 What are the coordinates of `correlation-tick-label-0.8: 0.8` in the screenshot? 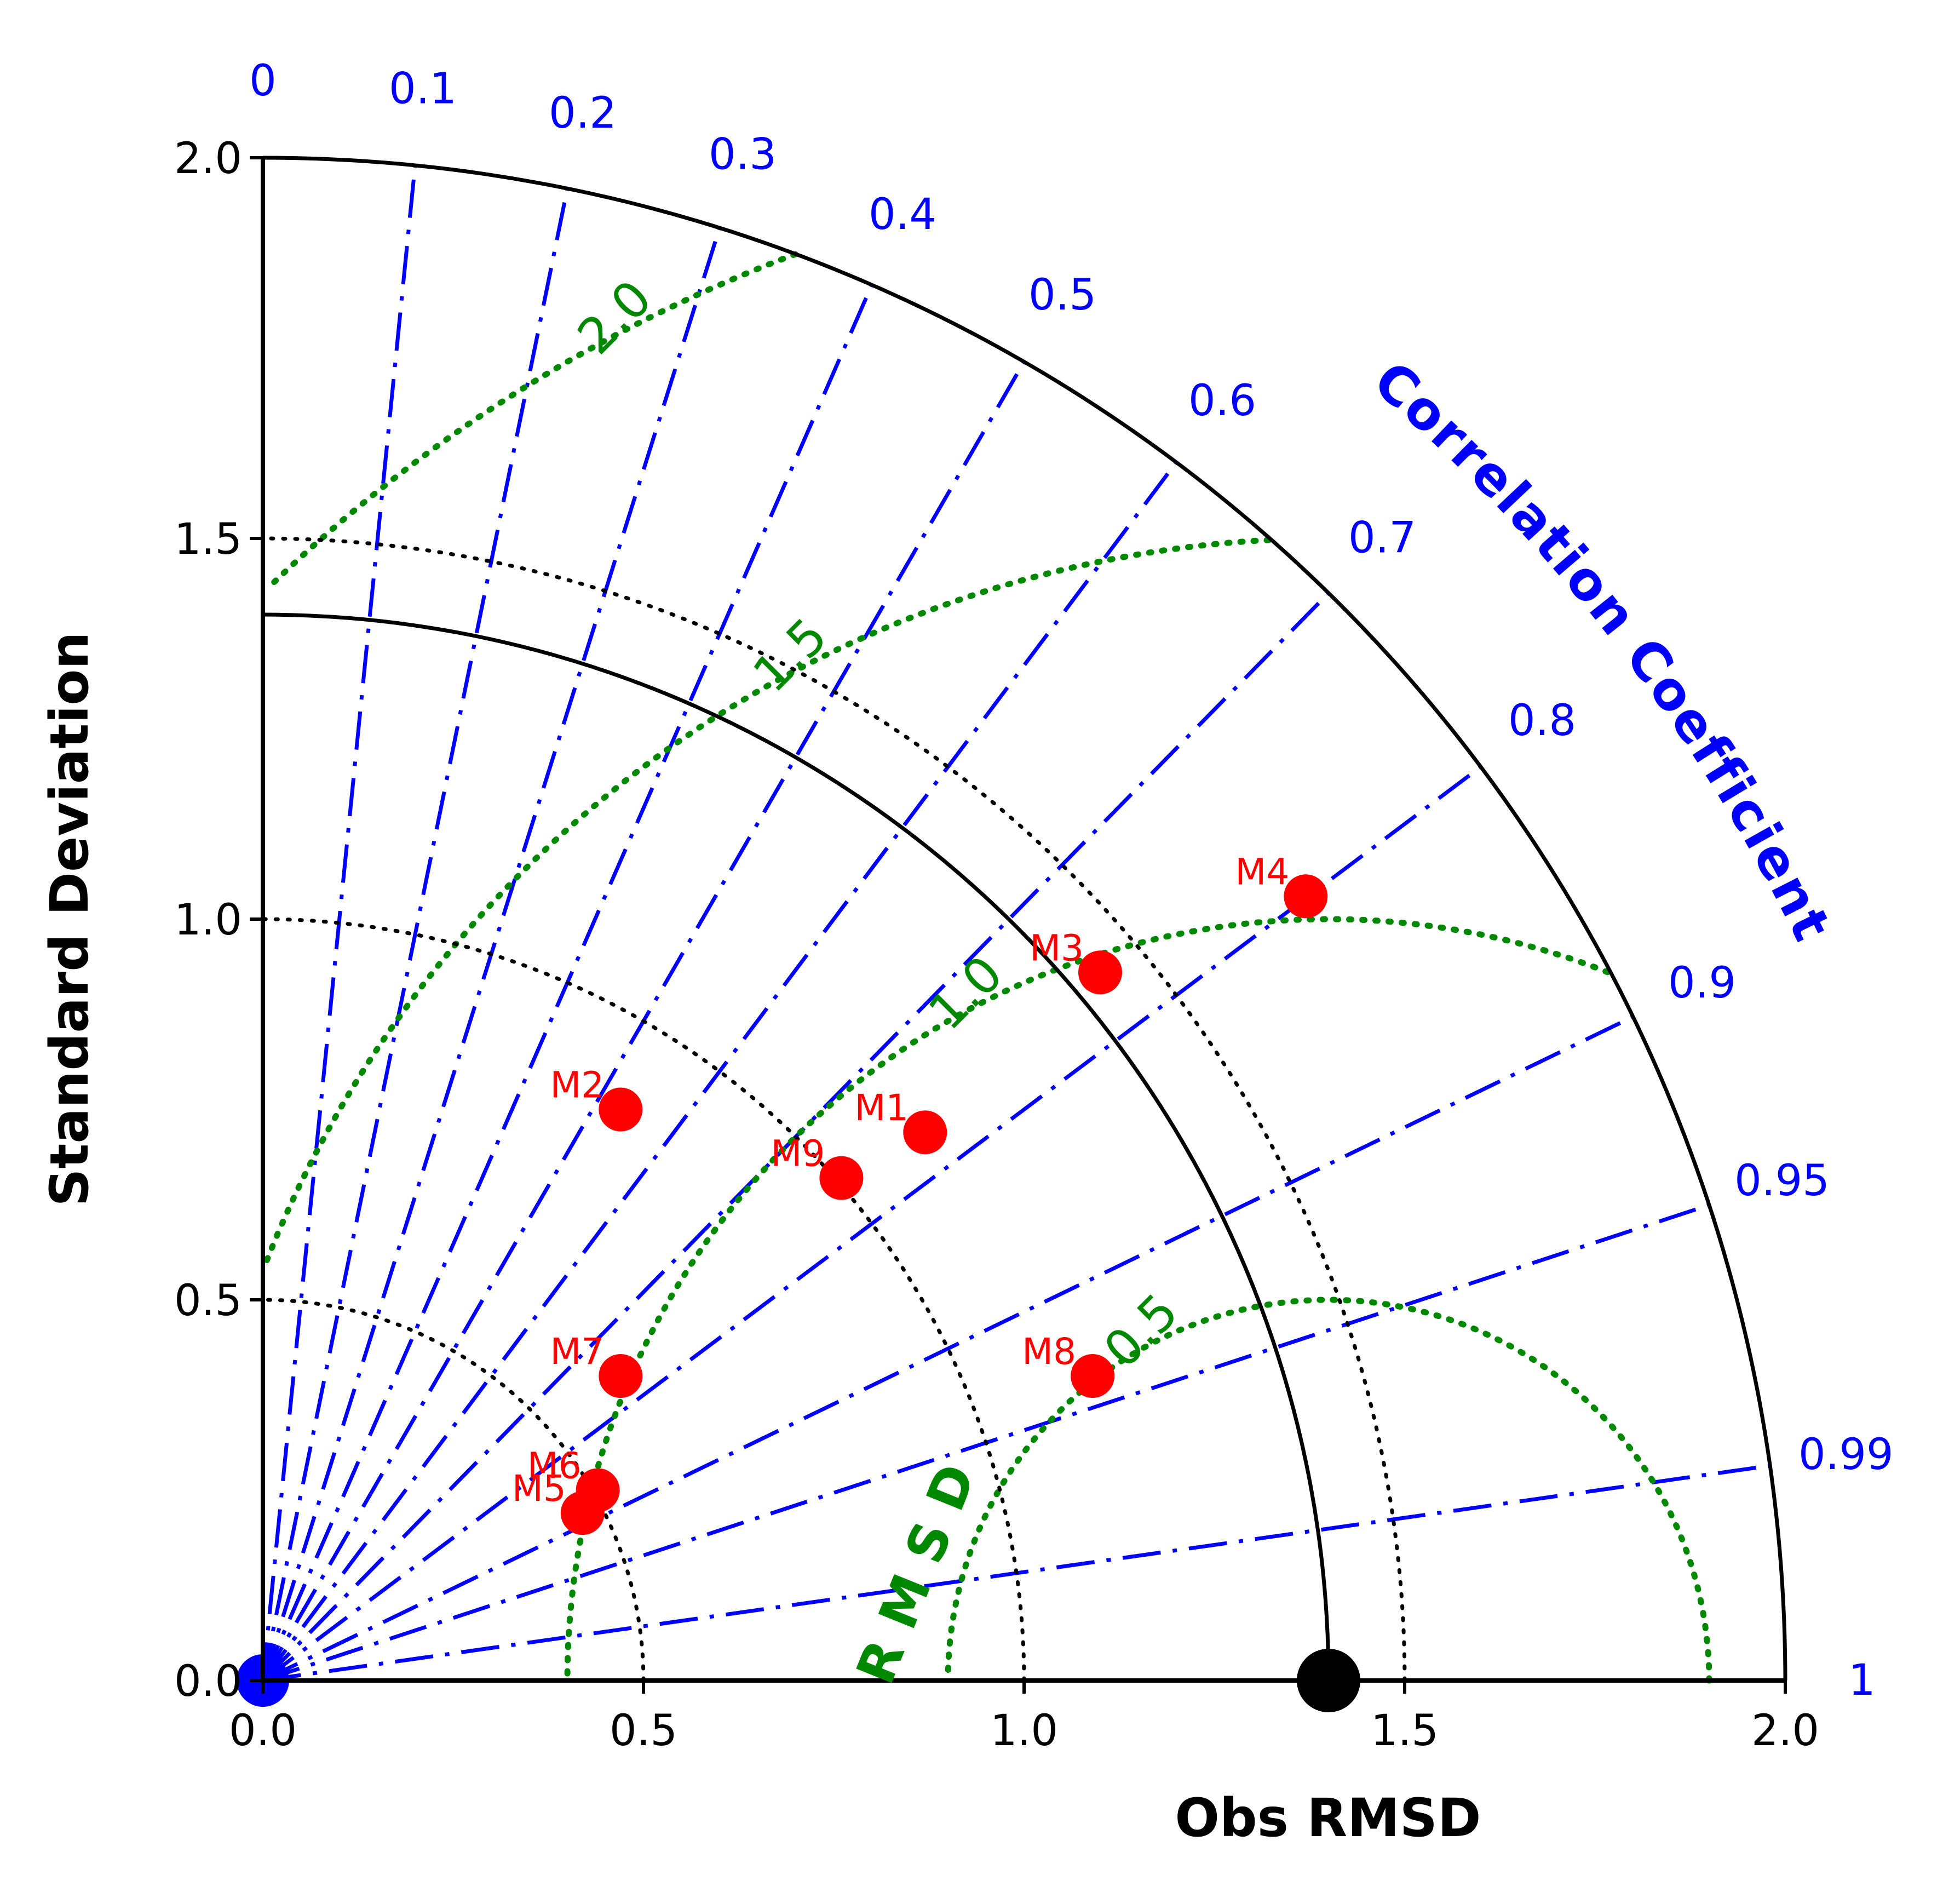 It's located at (1542, 720).